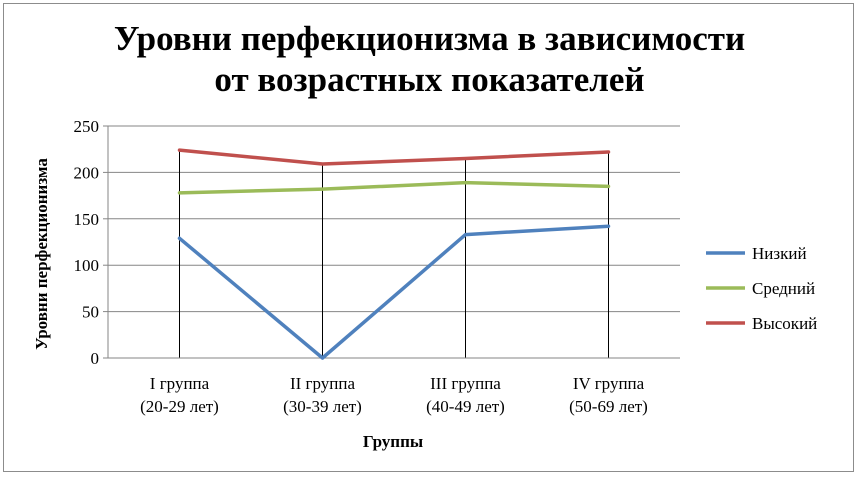 This screenshot has width=859, height=477. I want to click on x-tick-label: (50-69 лет), so click(608, 406).